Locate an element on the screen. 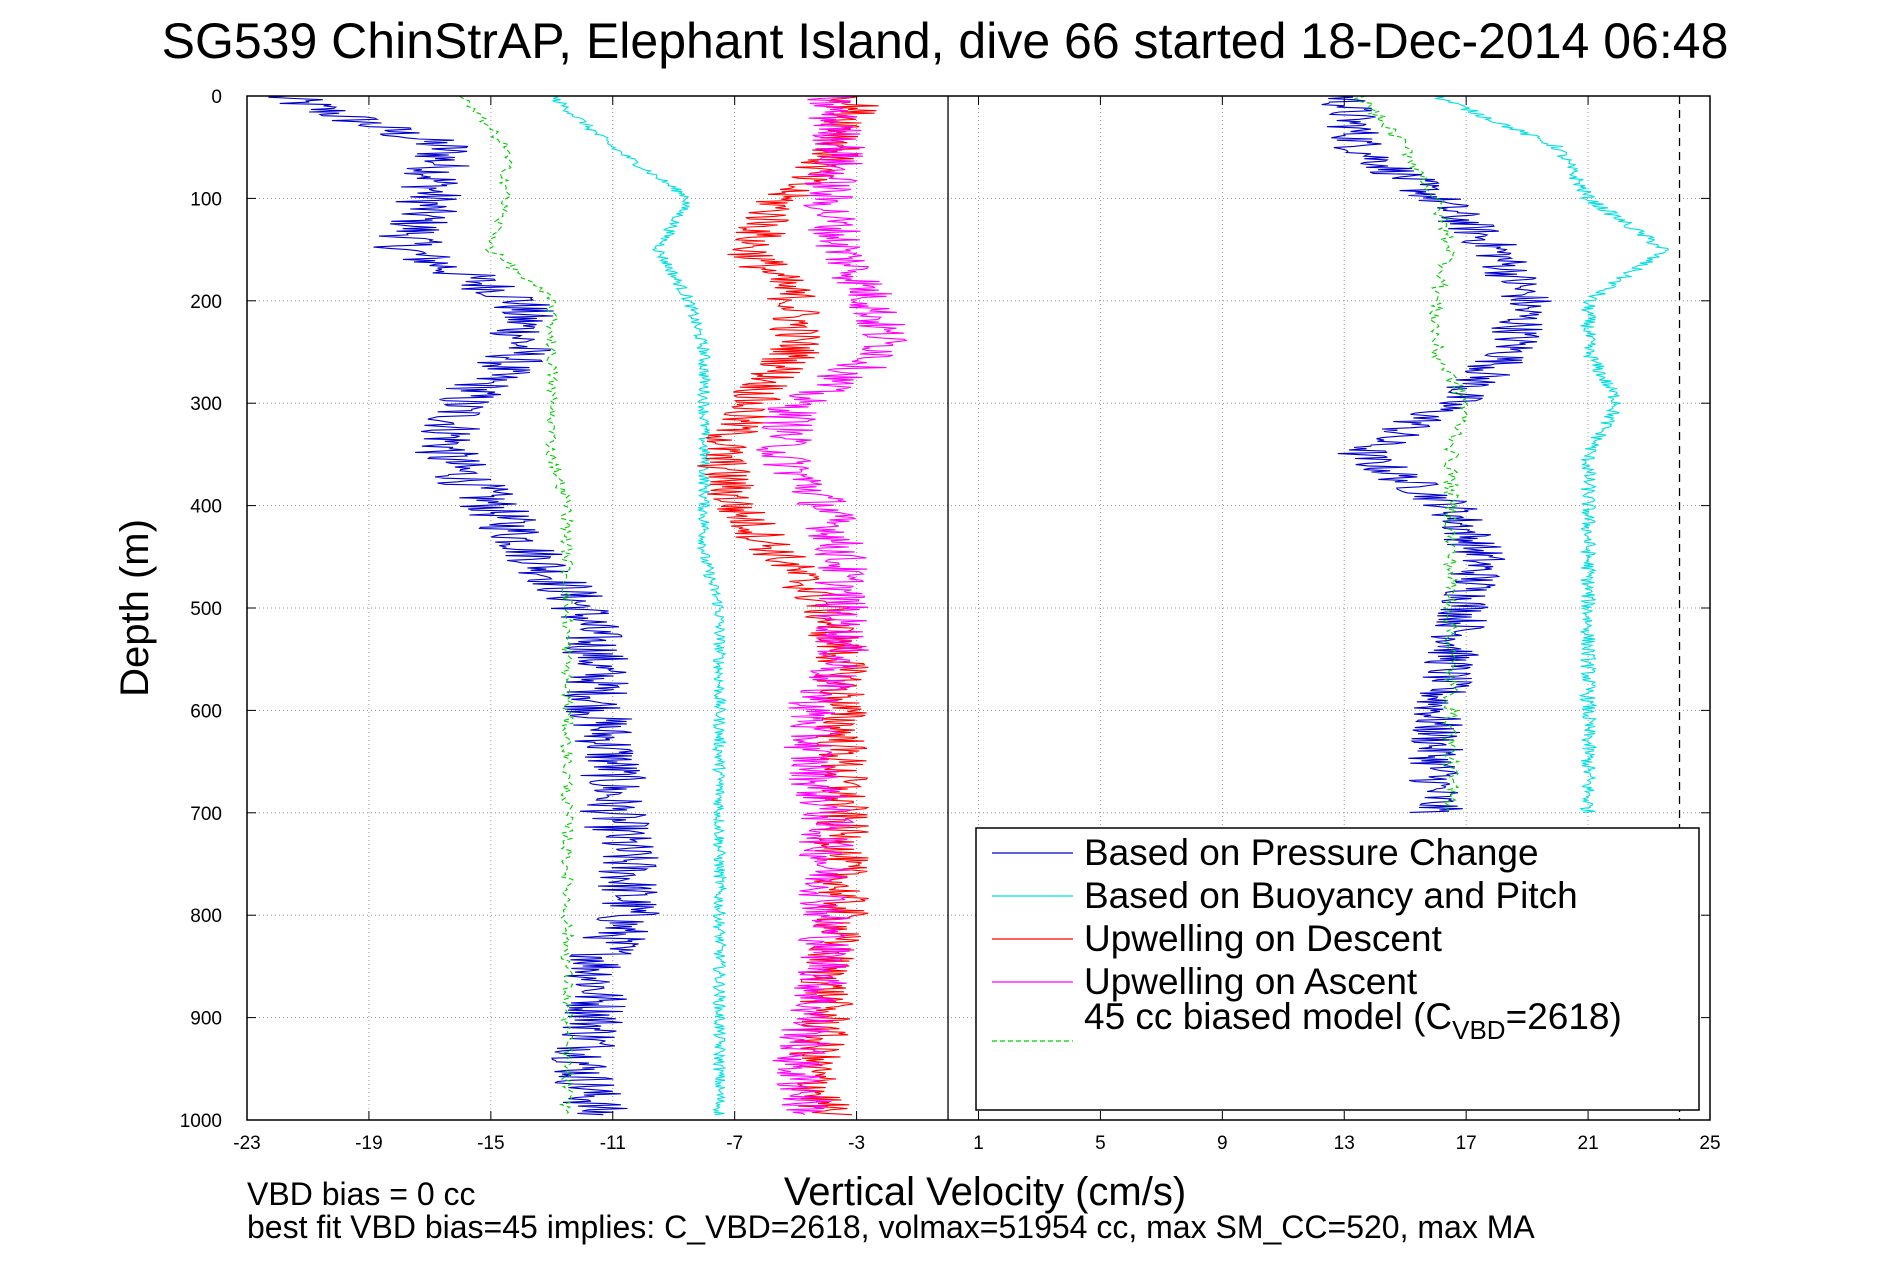 The width and height of the screenshot is (1891, 1262). y-tick-label: 300 is located at coordinates (206, 404).